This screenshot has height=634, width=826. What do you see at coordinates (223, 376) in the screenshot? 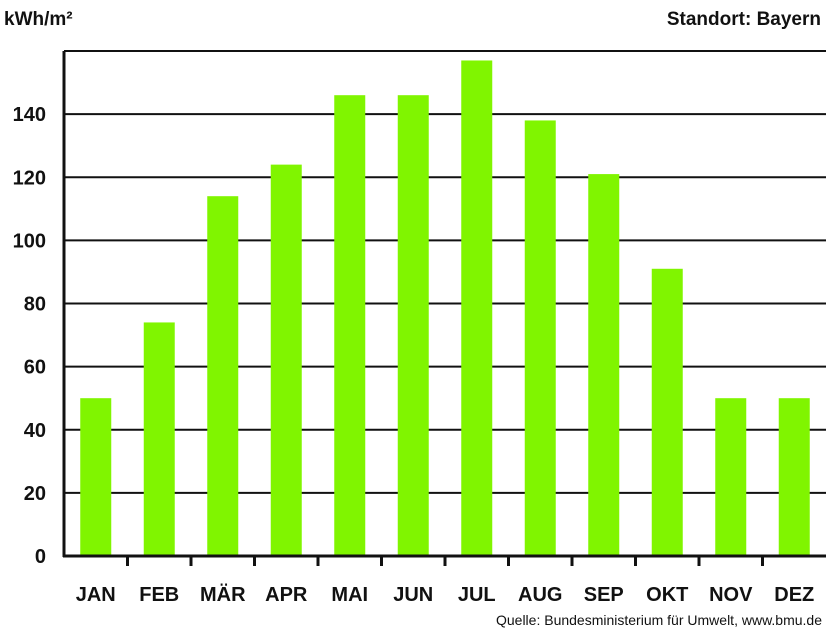
I see `bar-mär` at bounding box center [223, 376].